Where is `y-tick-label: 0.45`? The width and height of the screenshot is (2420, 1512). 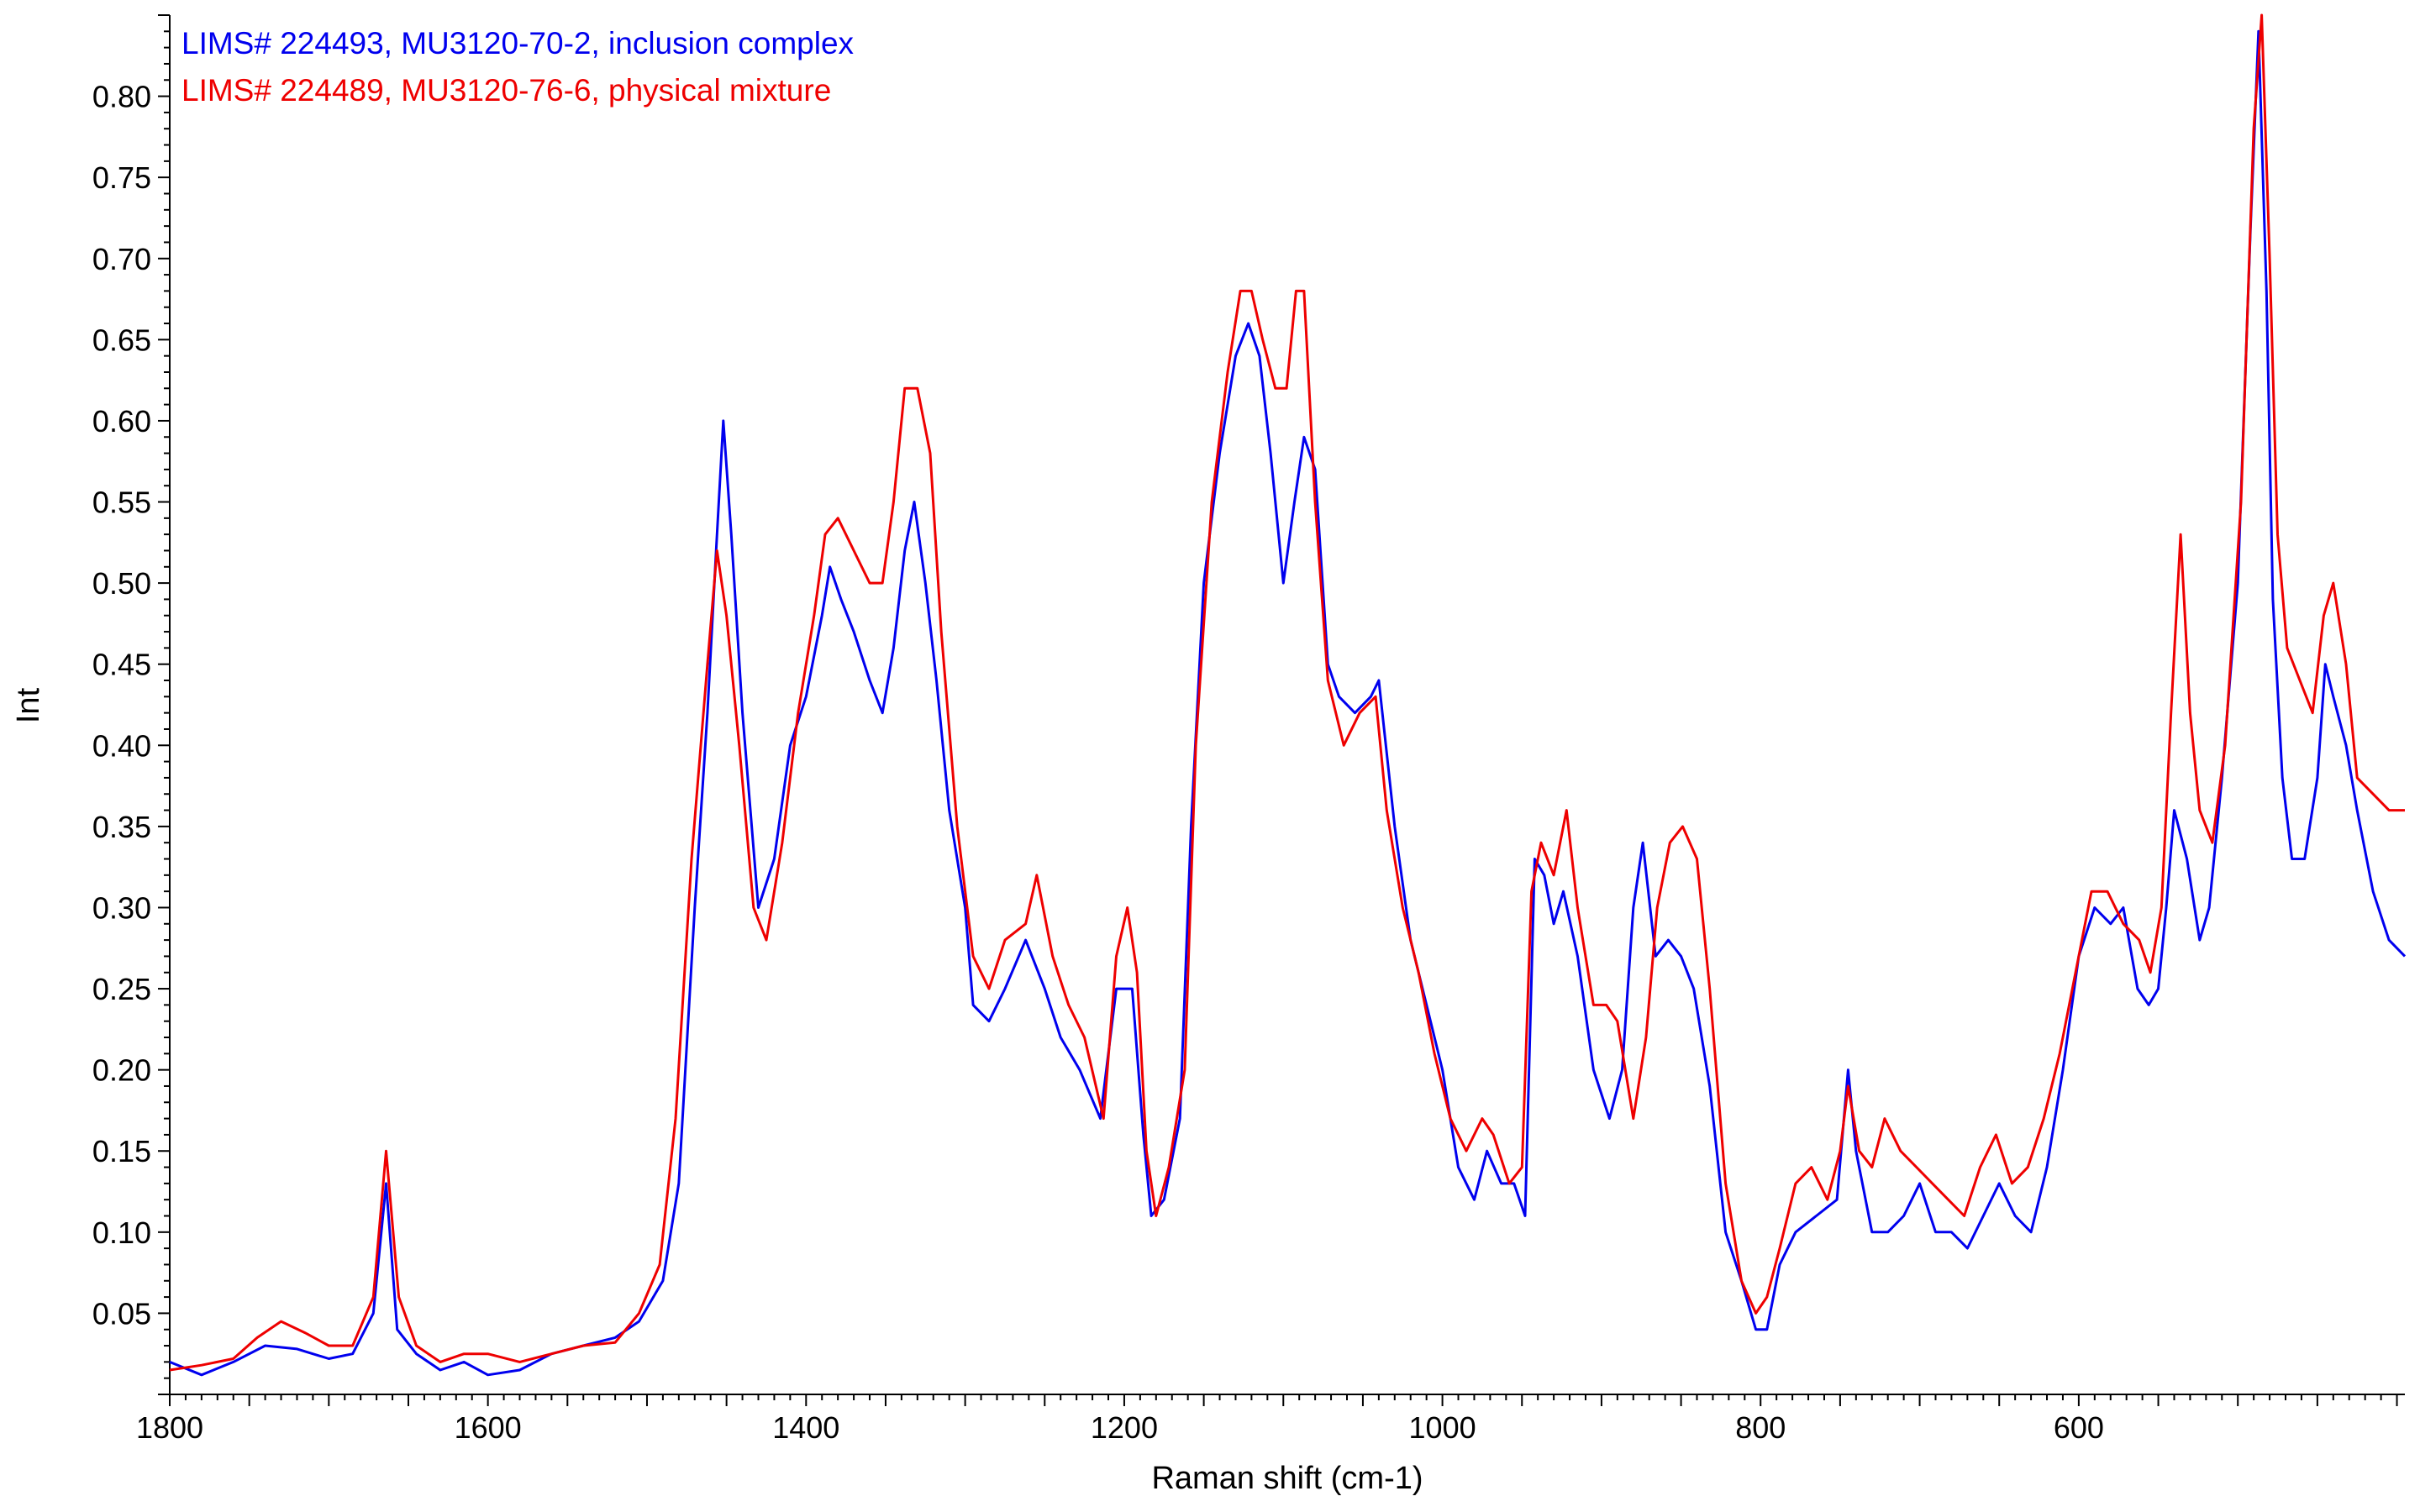 y-tick-label: 0.45 is located at coordinates (121, 665).